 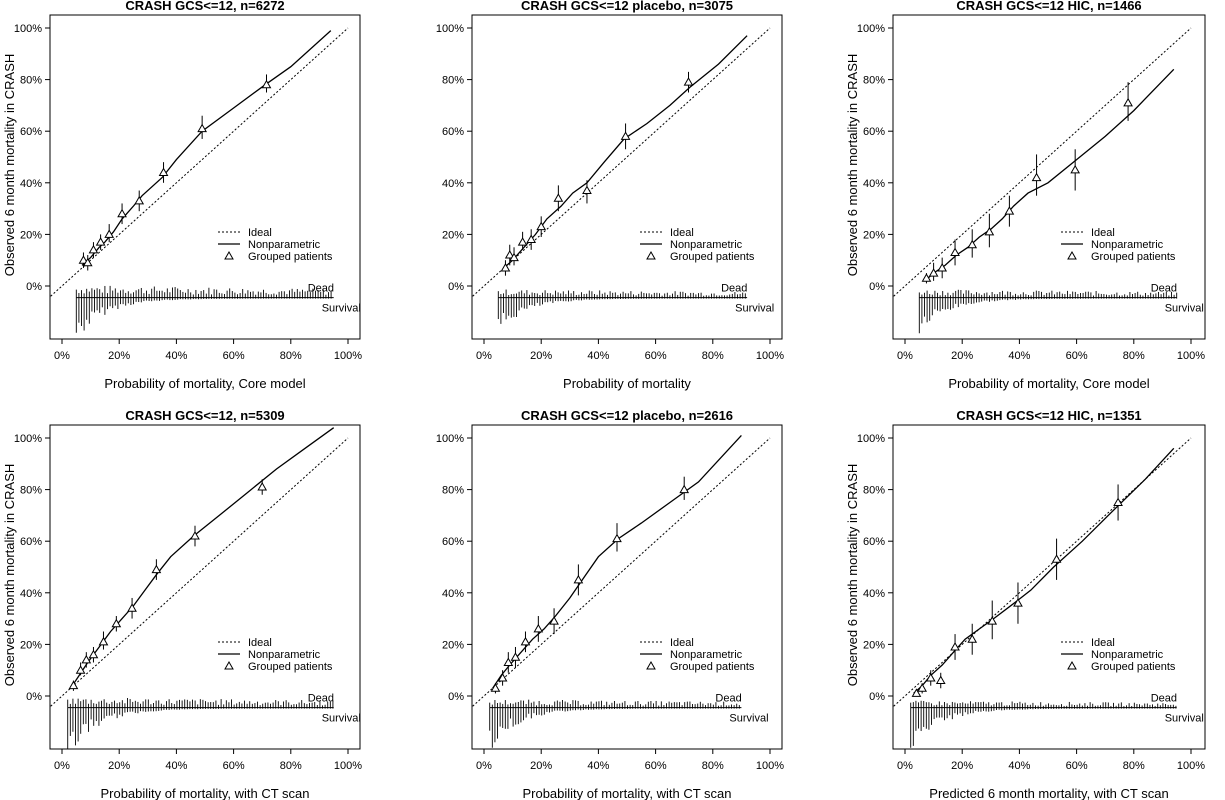 I want to click on dead-label: Dead, so click(x=728, y=699).